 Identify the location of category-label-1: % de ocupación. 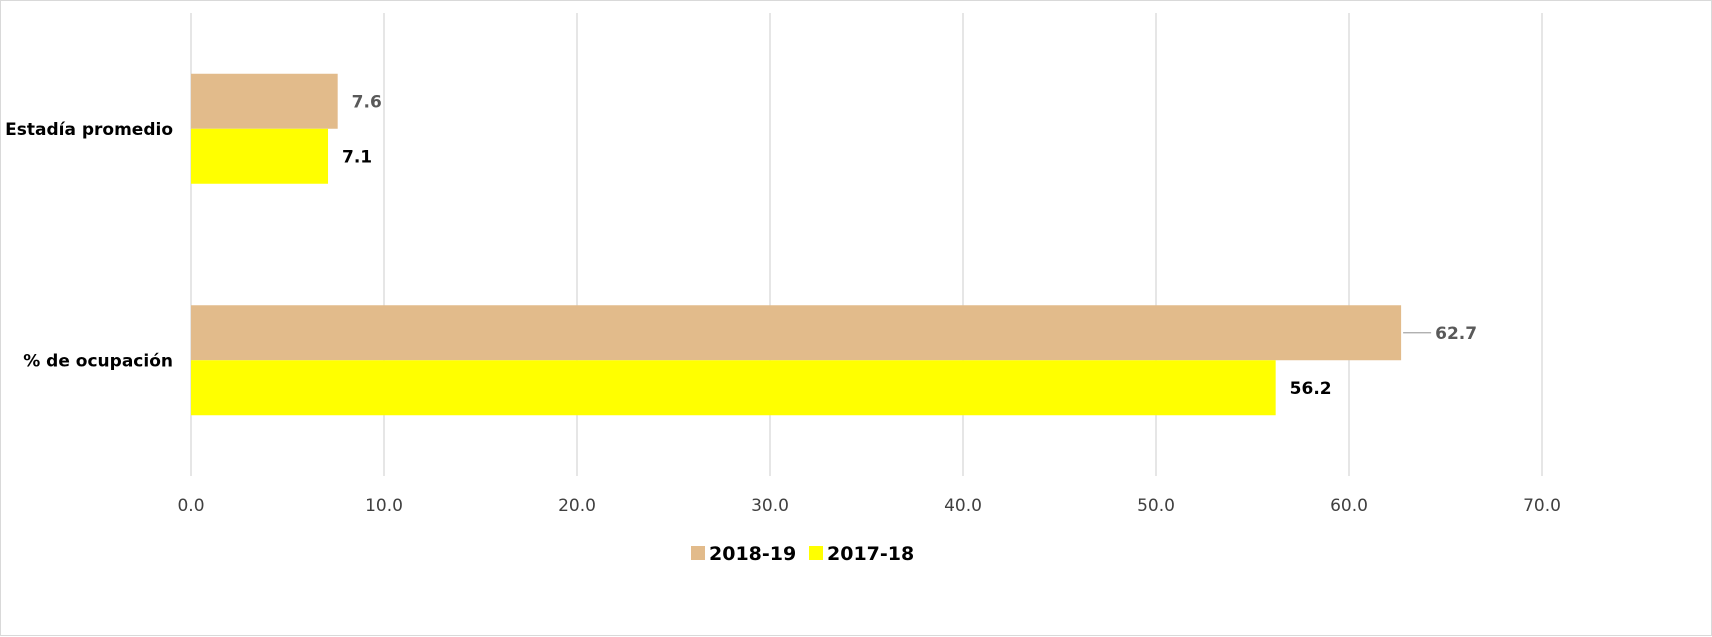
(98, 361).